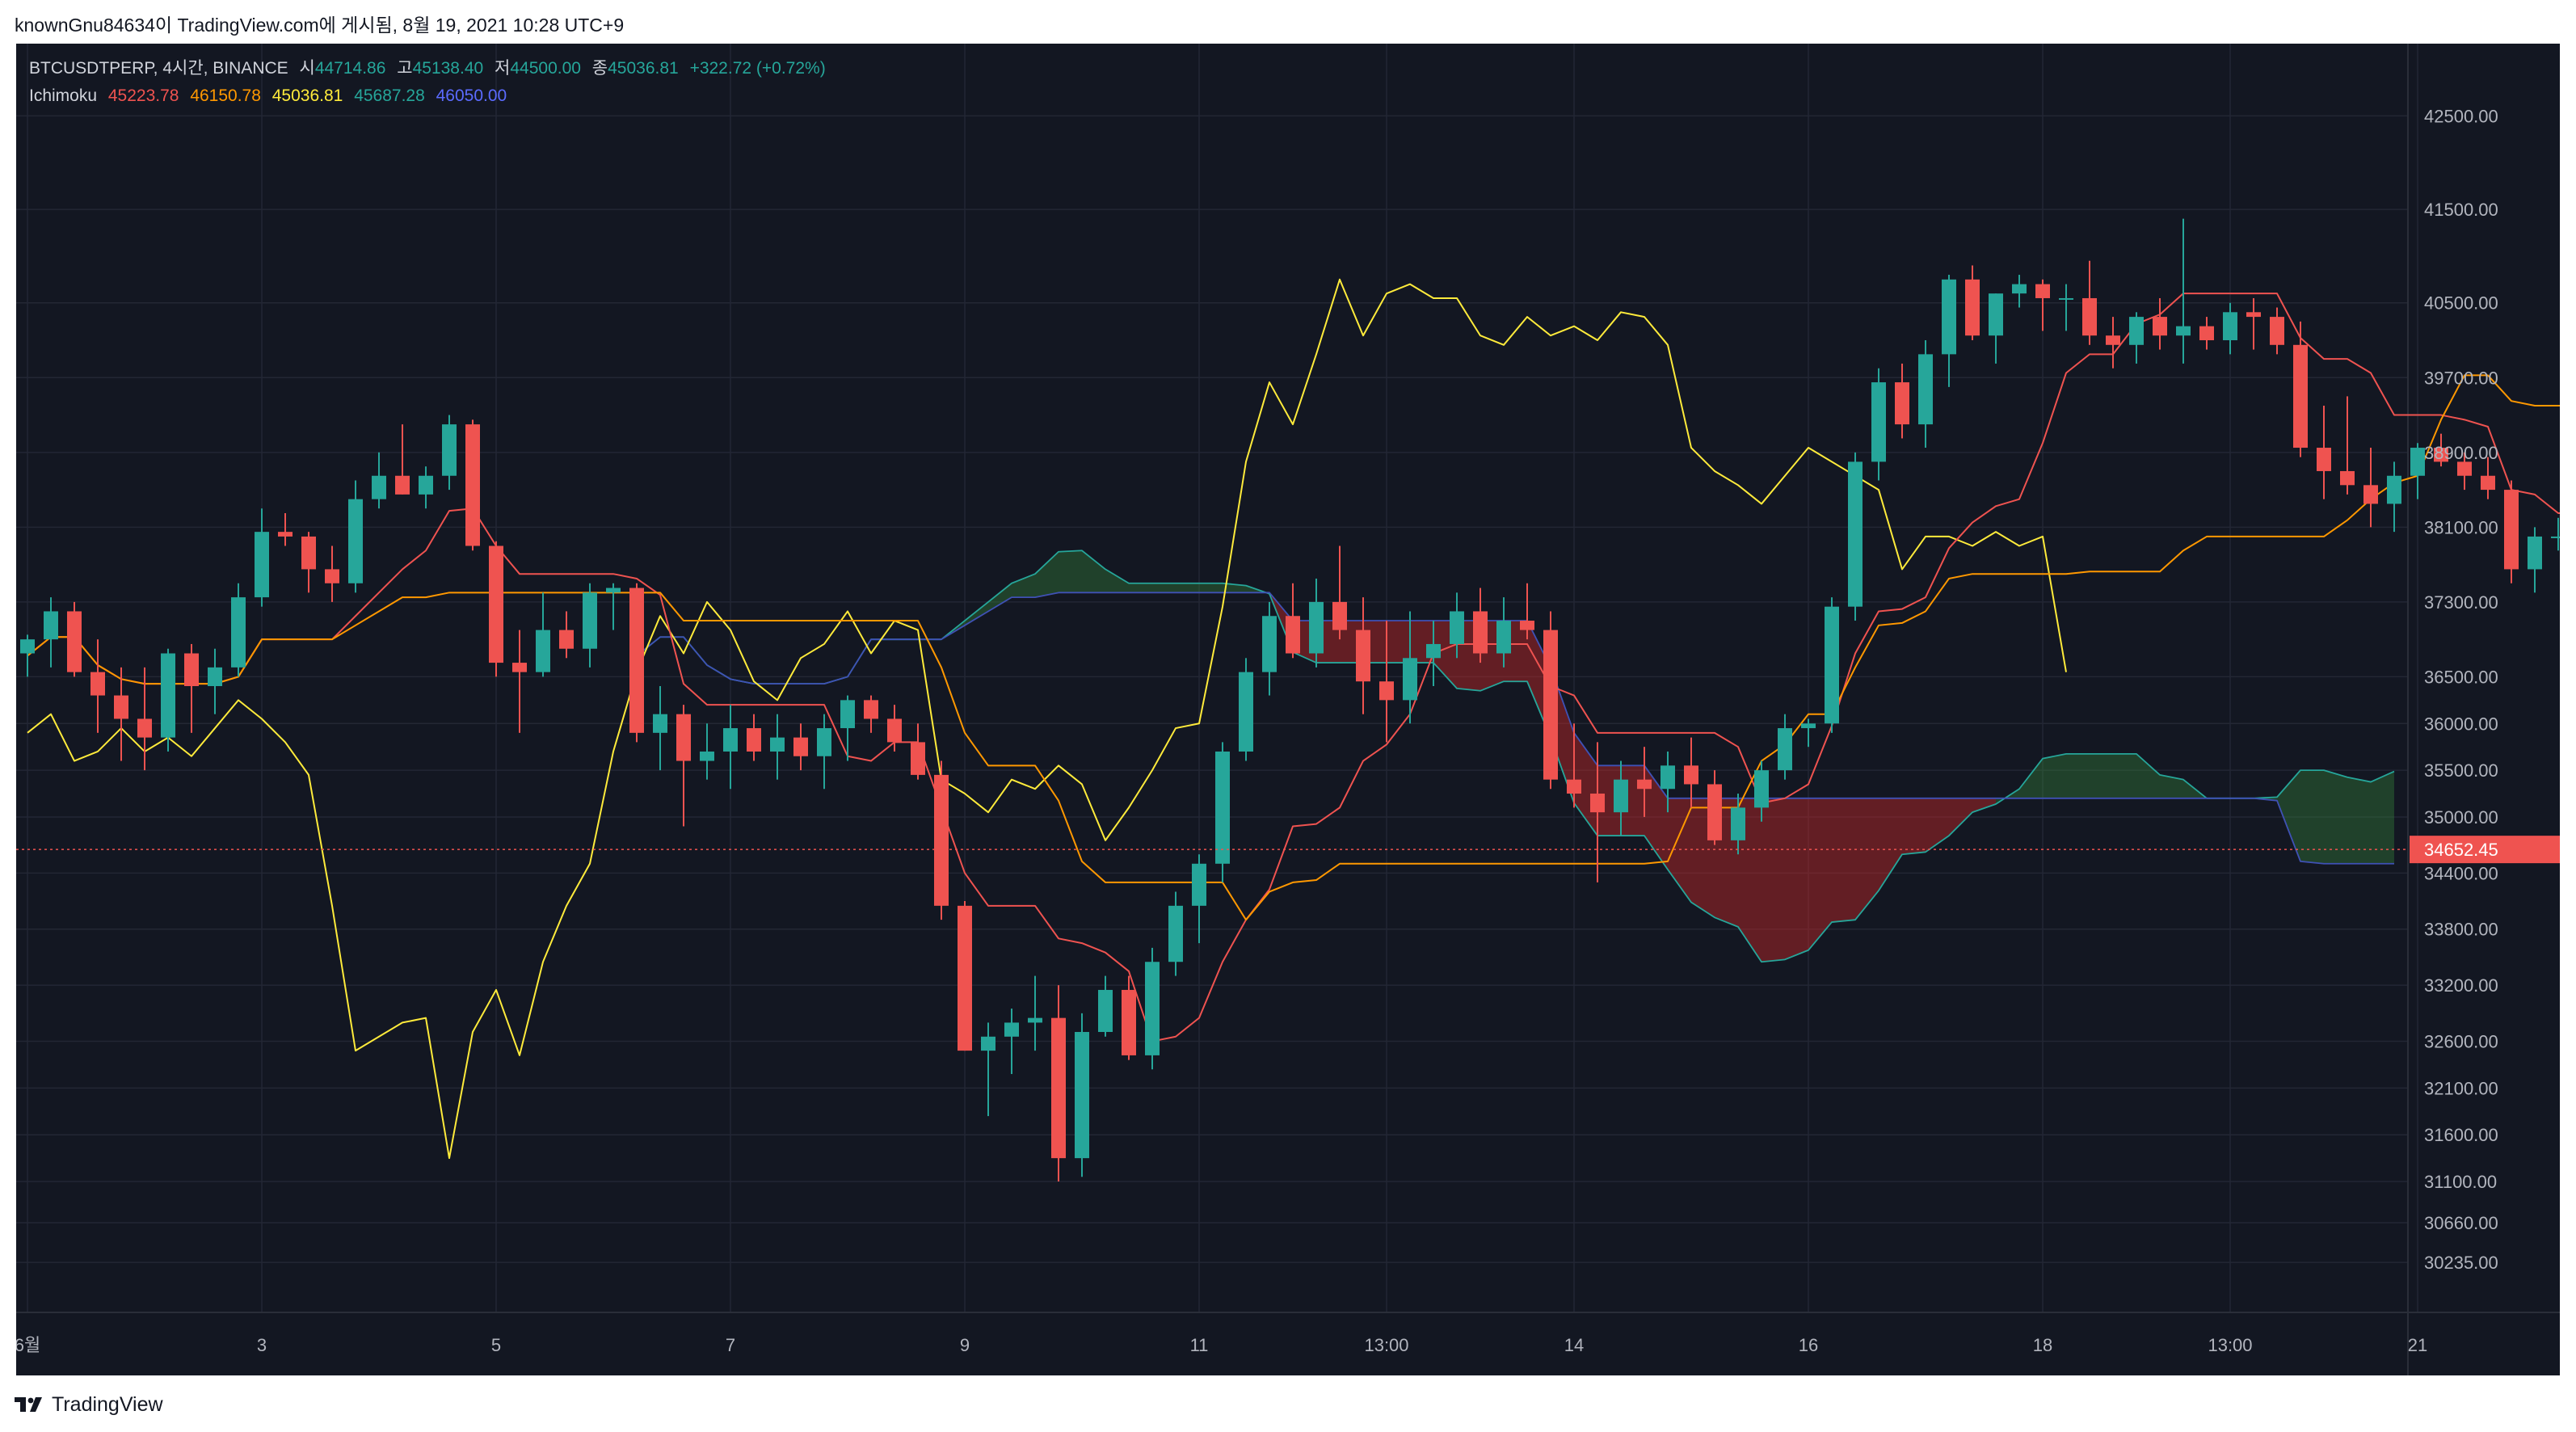  I want to click on lead-b-value: 46050.00, so click(471, 95).